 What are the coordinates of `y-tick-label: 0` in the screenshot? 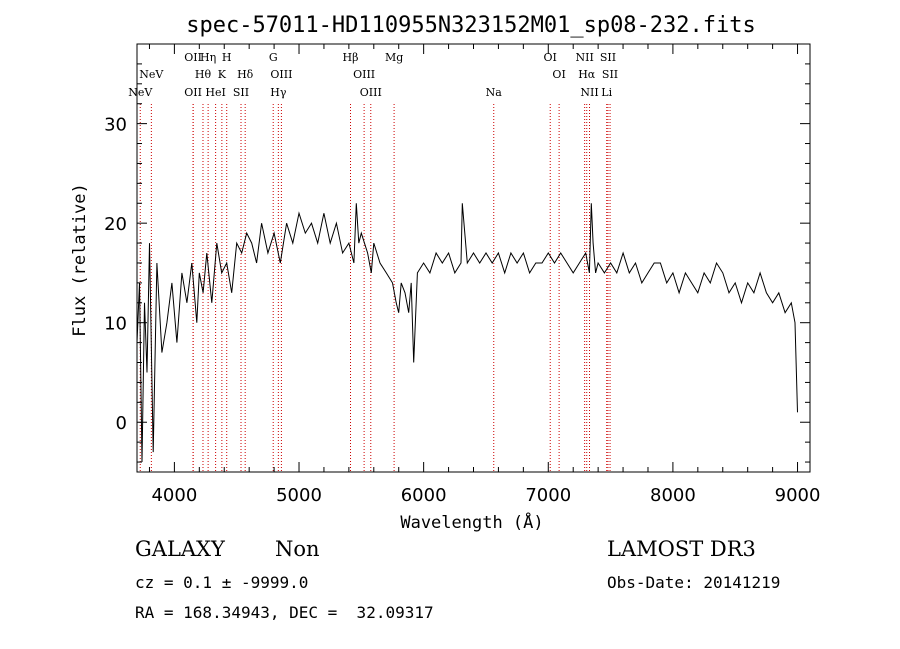 It's located at (121, 423).